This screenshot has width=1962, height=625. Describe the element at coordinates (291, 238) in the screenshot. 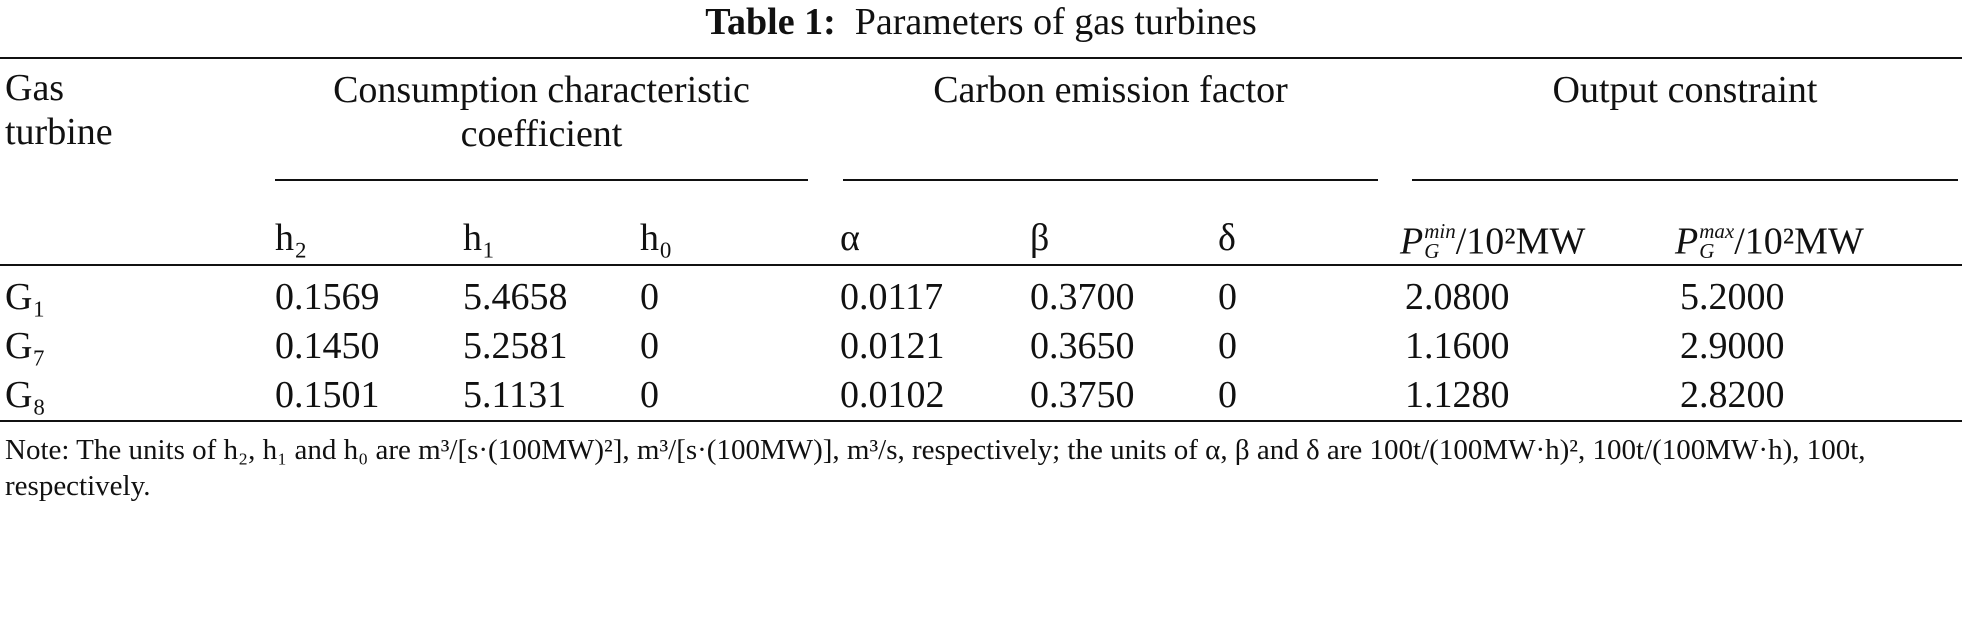

I see `column-header: h₂` at that location.